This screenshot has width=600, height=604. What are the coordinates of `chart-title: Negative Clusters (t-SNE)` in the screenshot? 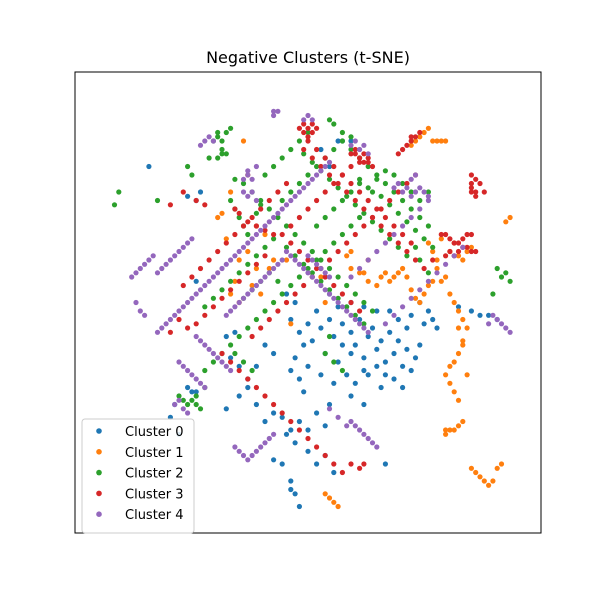 It's located at (308, 57).